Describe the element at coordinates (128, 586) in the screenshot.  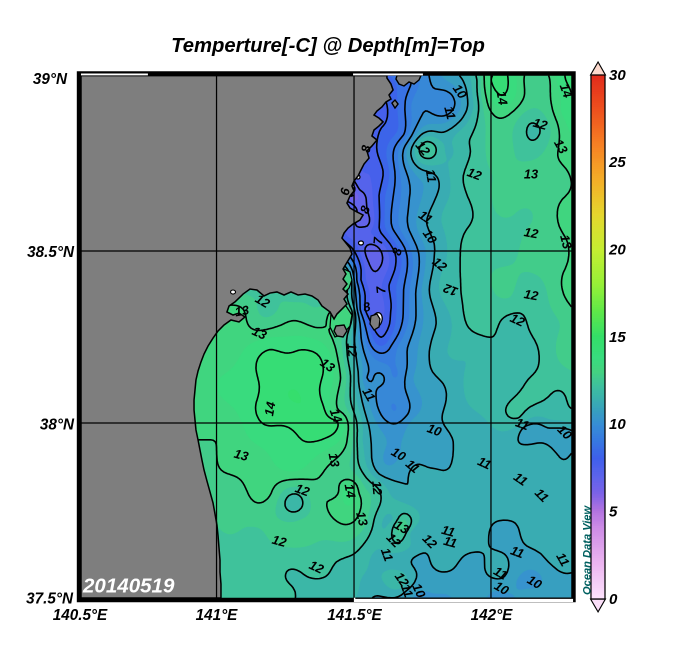
I see `svg-text: 20140519` at that location.